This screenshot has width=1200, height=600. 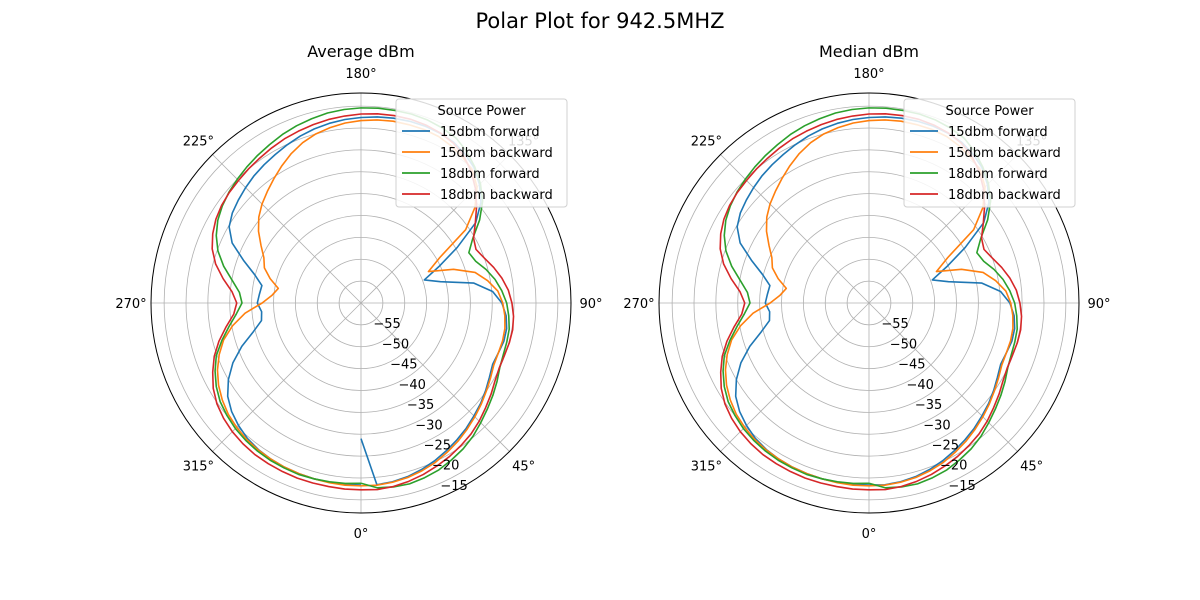 What do you see at coordinates (361, 51) in the screenshot?
I see `axes-title: Average dBm` at bounding box center [361, 51].